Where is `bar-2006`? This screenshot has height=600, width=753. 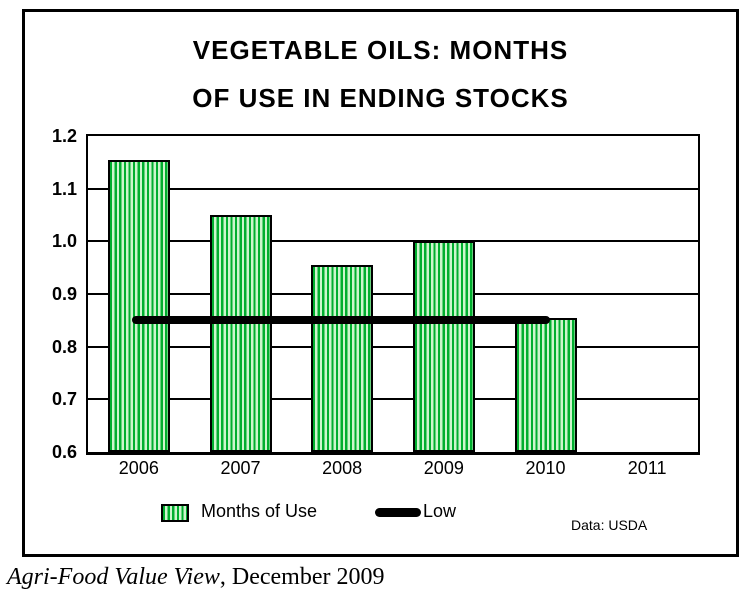
bar-2006 is located at coordinates (138, 305).